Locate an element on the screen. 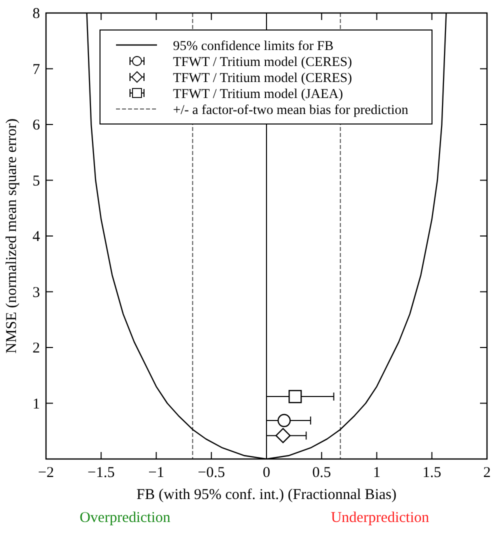  y-tick-label: 6 is located at coordinates (36, 126).